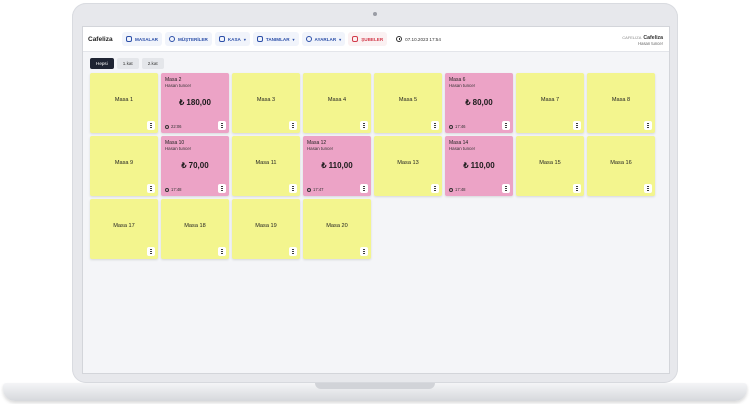 The image size is (750, 404). I want to click on gear-icon, so click(308, 39).